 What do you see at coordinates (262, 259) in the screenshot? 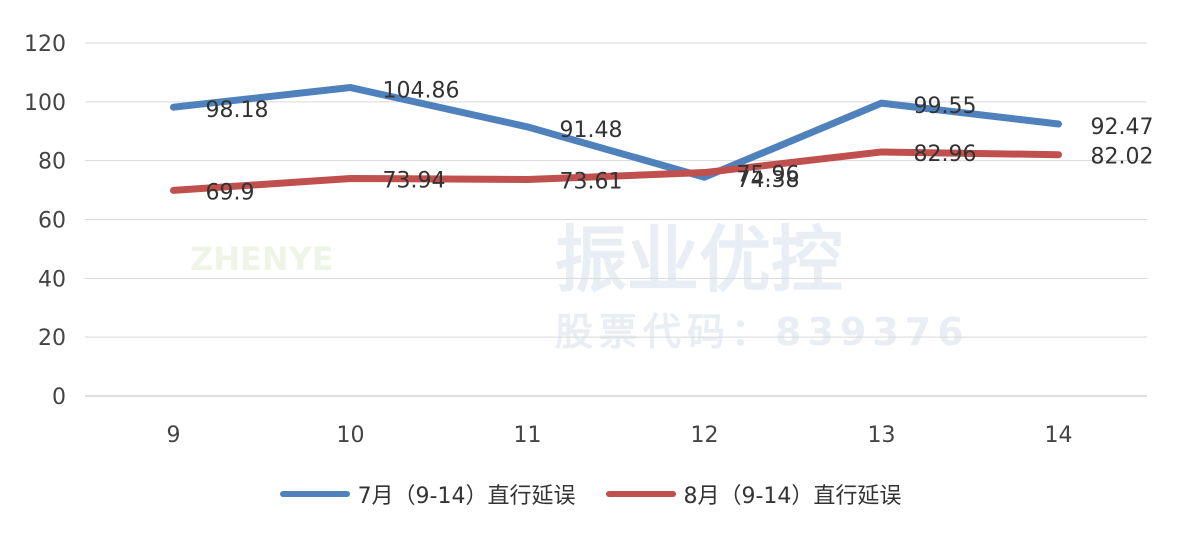
I see `watermark-logo: ZHENYE` at bounding box center [262, 259].